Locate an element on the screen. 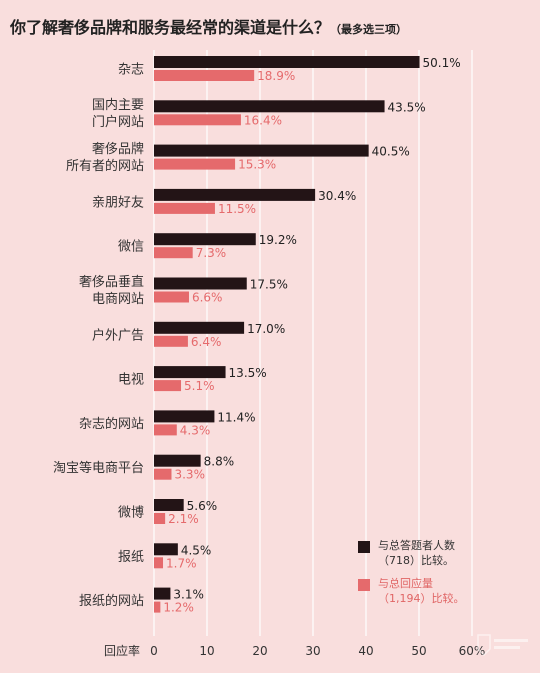  legend-item-total-responses: 与总回应量 （1,194）比较。 is located at coordinates (411, 591).